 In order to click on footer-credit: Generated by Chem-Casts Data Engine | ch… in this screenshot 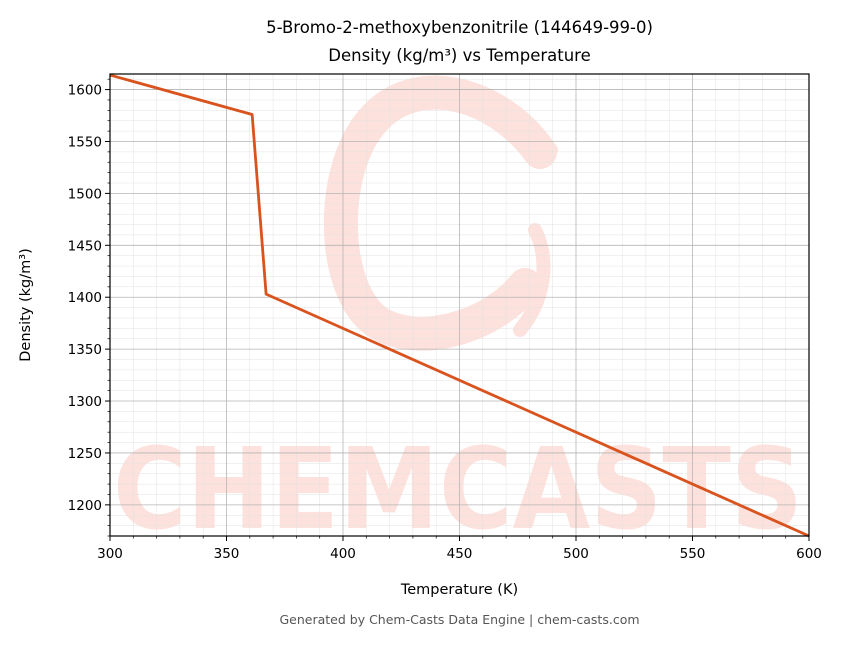, I will do `click(459, 619)`.